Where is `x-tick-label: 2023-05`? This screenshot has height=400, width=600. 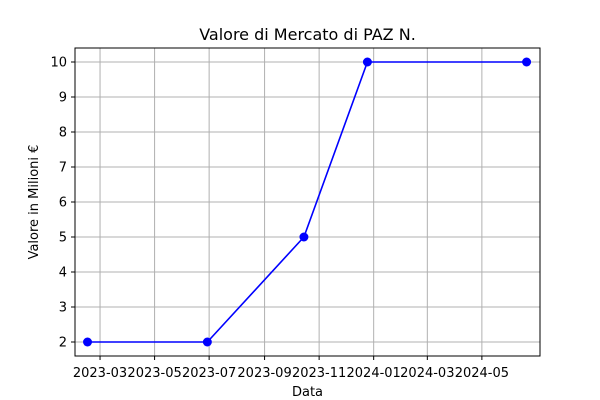
x-tick-label: 2023-05 is located at coordinates (154, 373).